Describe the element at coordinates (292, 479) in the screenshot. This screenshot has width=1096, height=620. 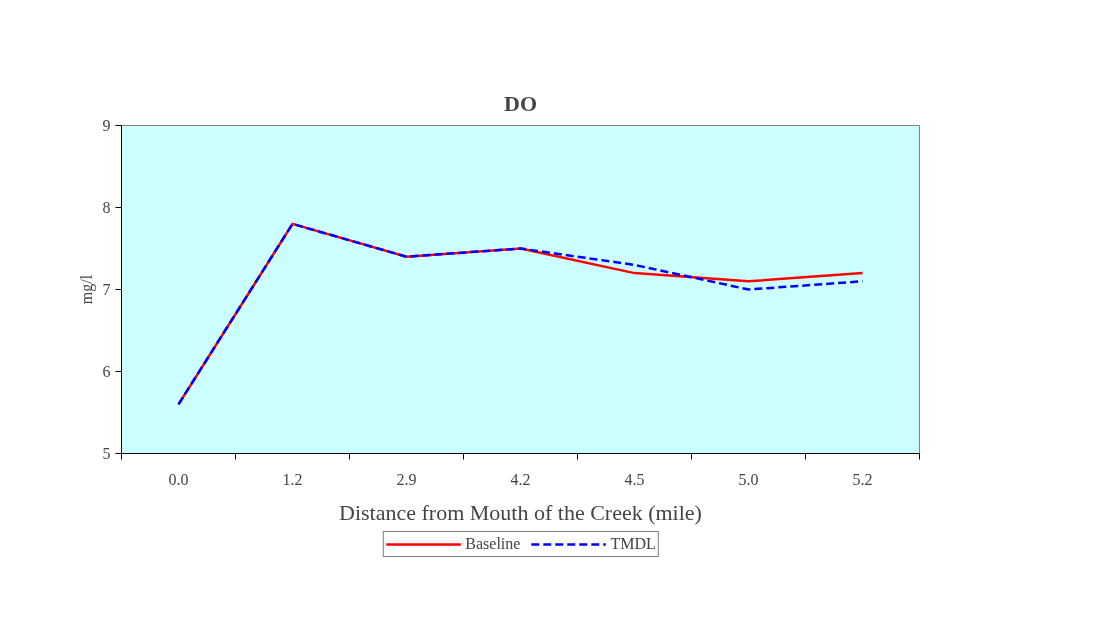
I see `x-tick-label: 1.2` at that location.